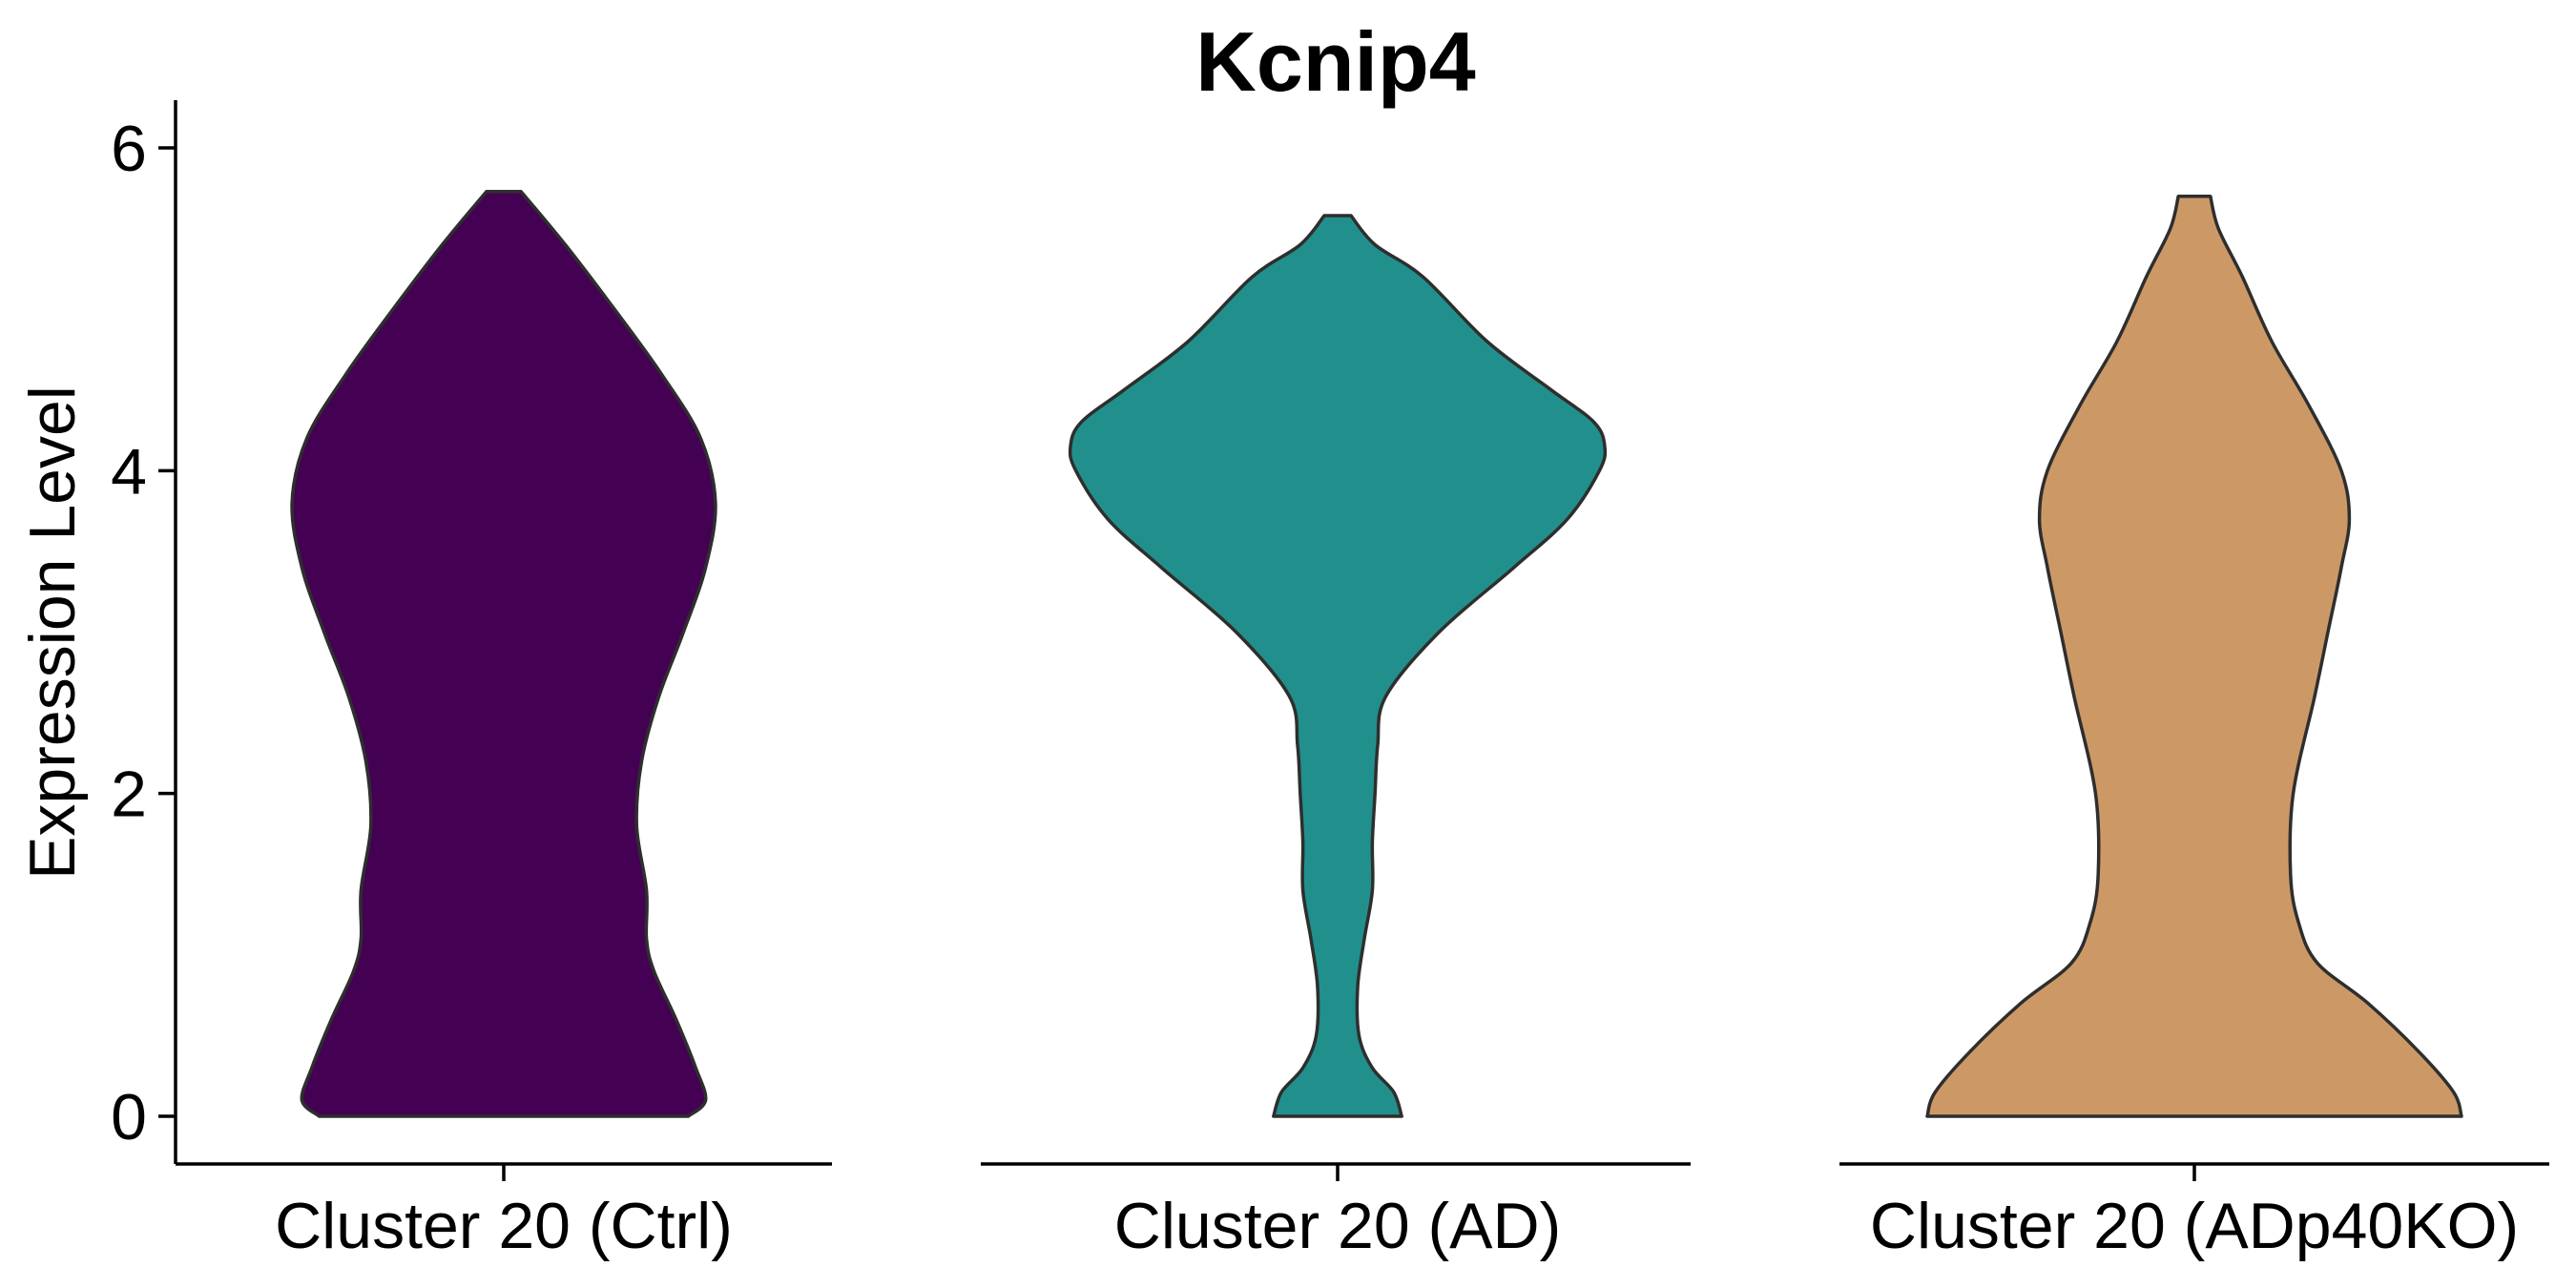 The image size is (2576, 1288). Describe the element at coordinates (1335, 61) in the screenshot. I see `chart-title: Kcnip4` at that location.